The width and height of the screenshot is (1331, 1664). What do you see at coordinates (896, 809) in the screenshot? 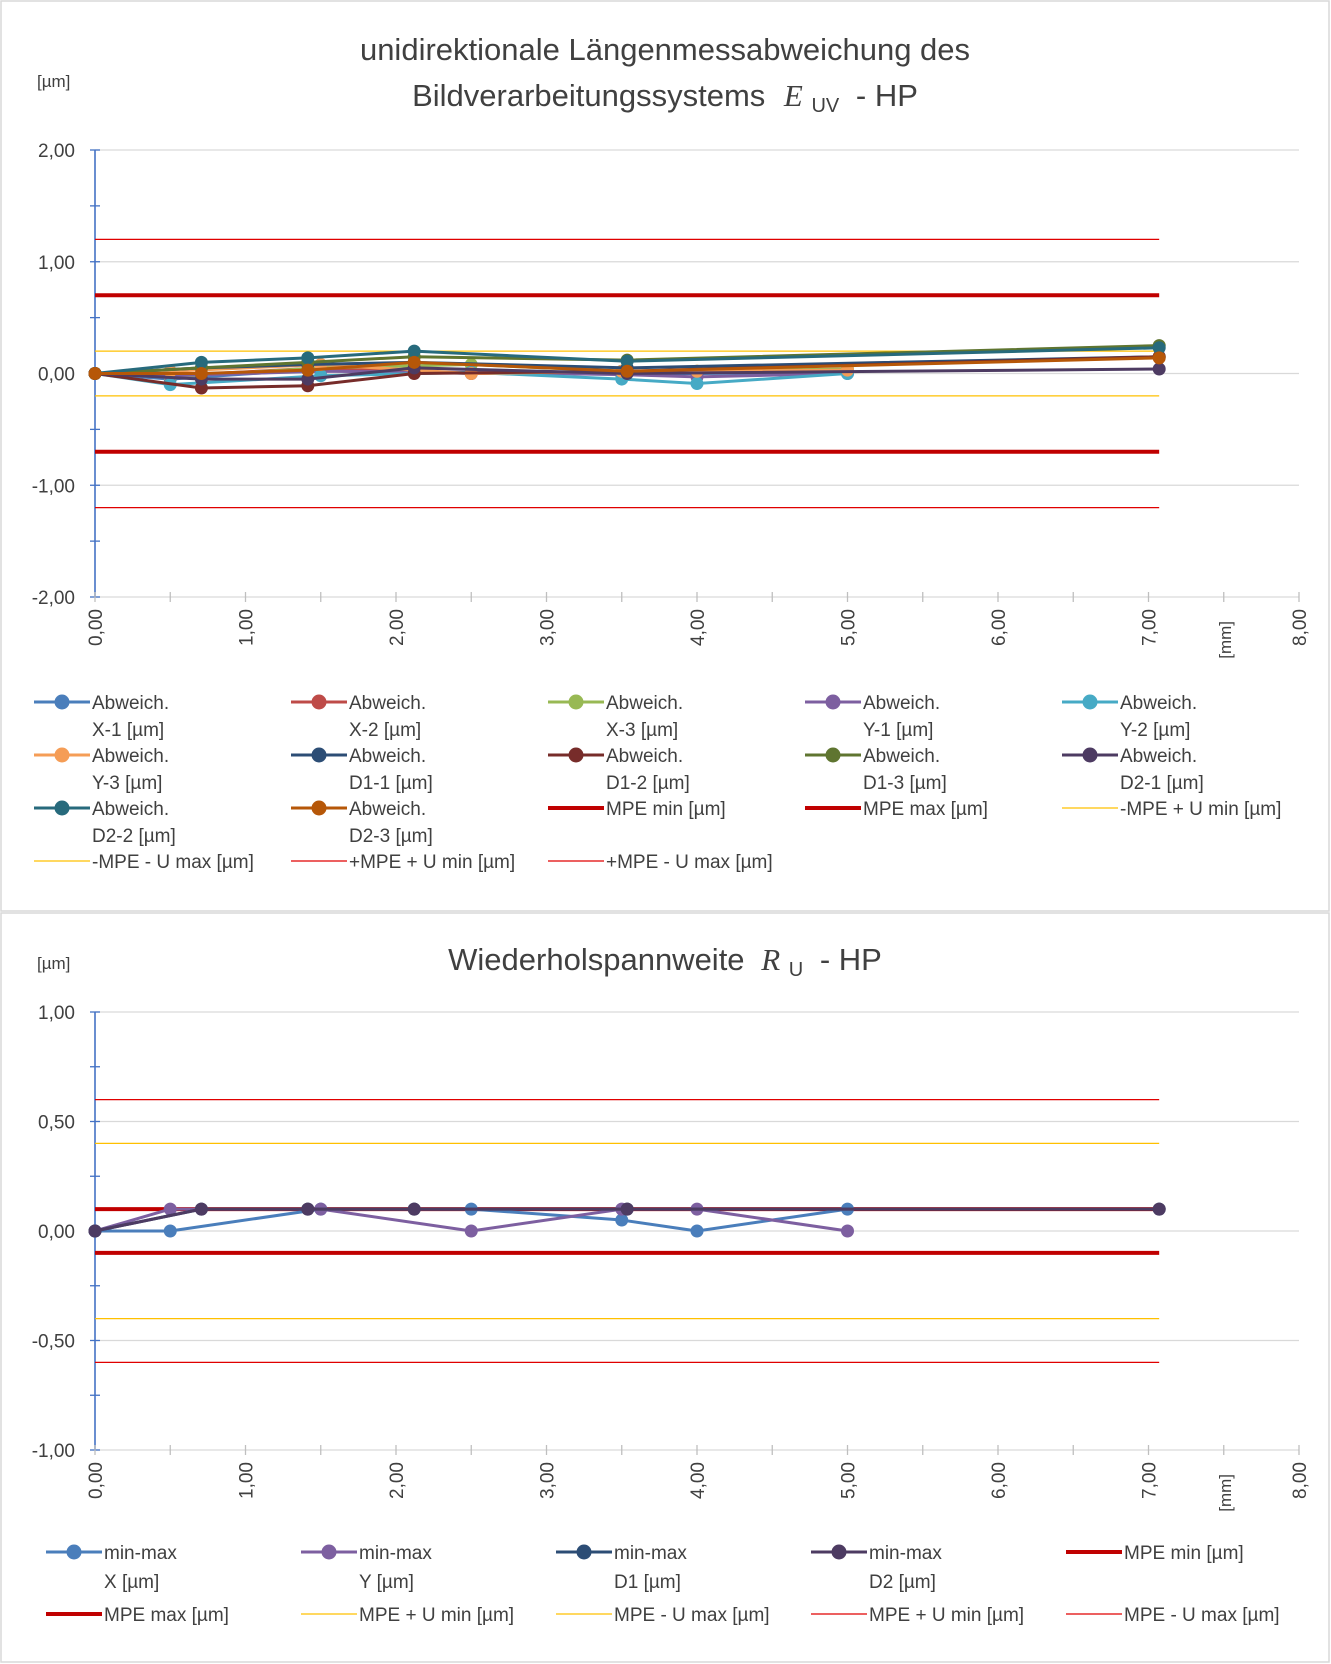
I see `chart-1-legend-item: MPE max [µm]` at bounding box center [896, 809].